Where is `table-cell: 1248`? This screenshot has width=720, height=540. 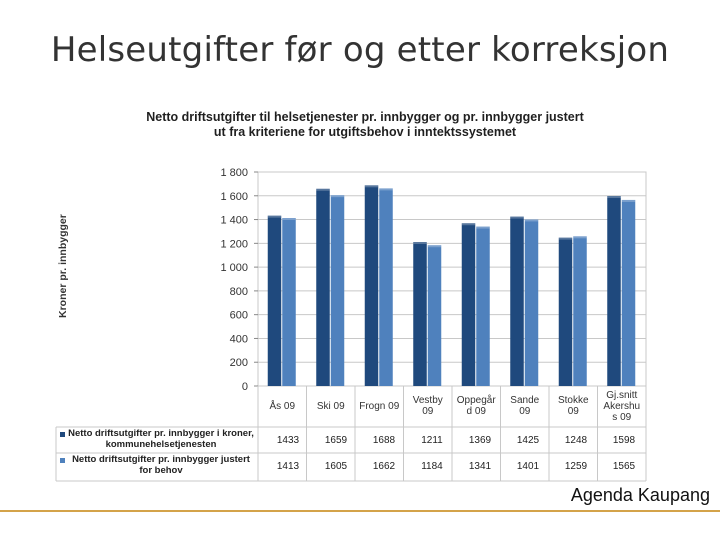 table-cell: 1248 is located at coordinates (576, 440).